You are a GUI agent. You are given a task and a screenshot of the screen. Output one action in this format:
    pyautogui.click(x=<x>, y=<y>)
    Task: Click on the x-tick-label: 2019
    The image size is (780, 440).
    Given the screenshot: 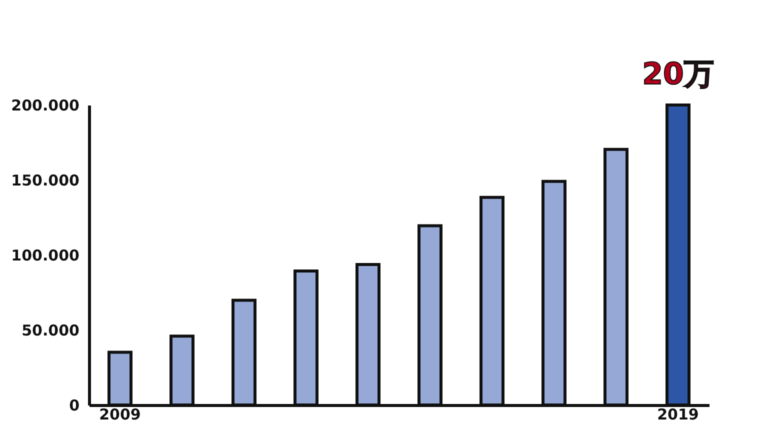 What is the action you would take?
    pyautogui.click(x=678, y=415)
    